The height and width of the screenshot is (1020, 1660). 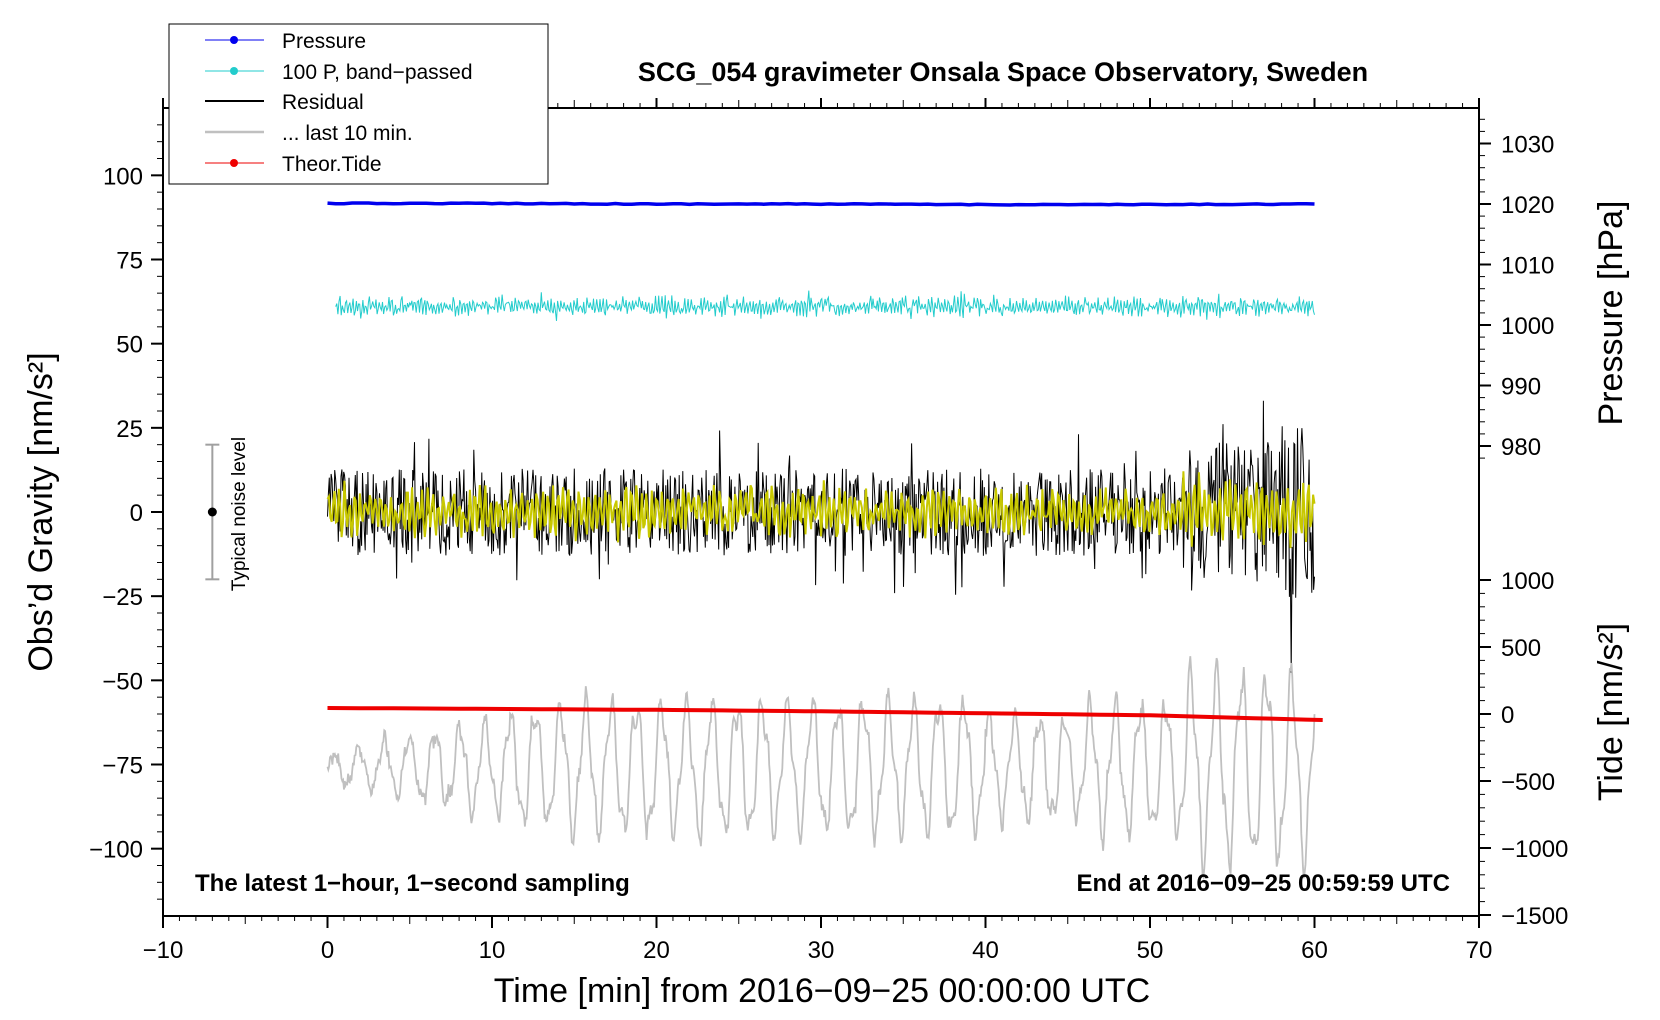 I want to click on legend-box, so click(x=358, y=104).